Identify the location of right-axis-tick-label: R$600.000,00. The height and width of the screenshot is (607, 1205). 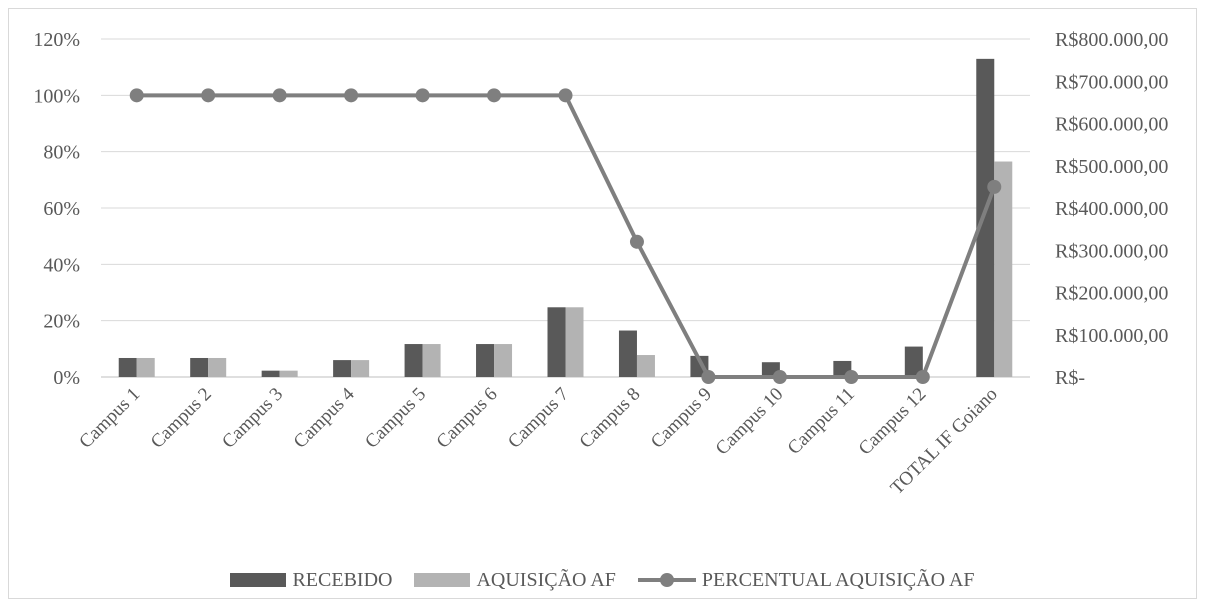
(1111, 125).